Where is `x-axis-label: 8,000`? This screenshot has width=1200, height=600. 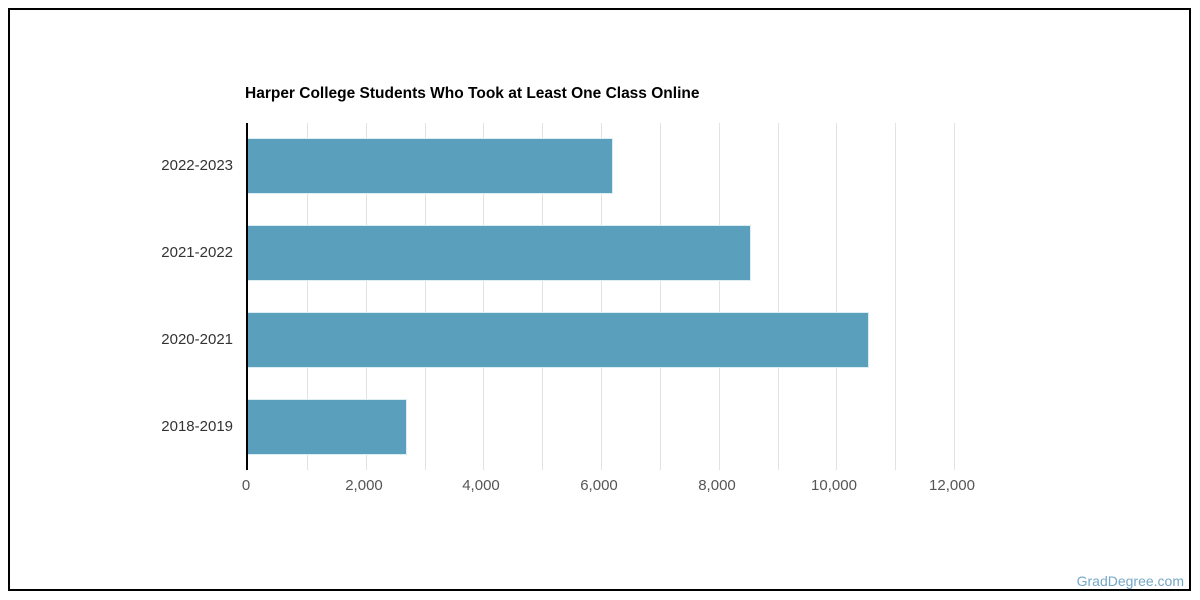 x-axis-label: 8,000 is located at coordinates (717, 485).